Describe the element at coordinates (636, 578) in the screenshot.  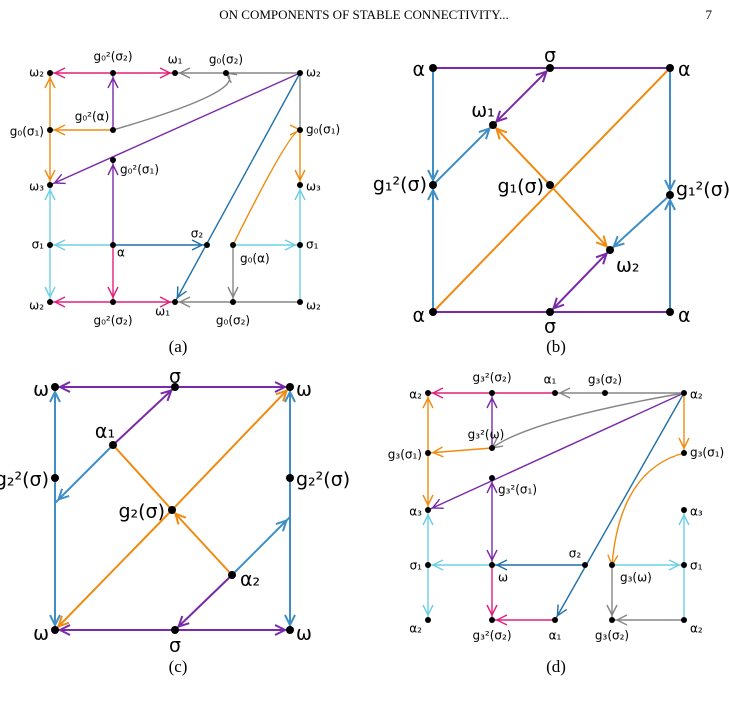
I see `node-label: g₃(ω)` at that location.